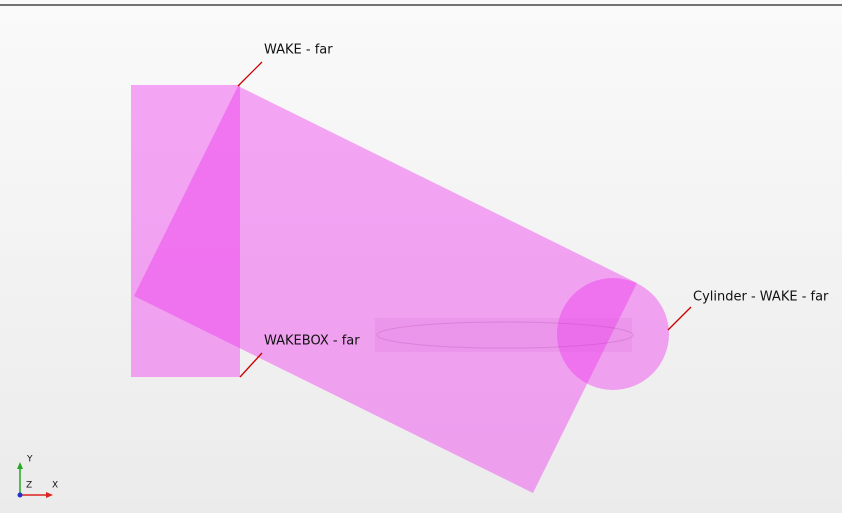  I want to click on cylinder-wake-far, so click(613, 334).